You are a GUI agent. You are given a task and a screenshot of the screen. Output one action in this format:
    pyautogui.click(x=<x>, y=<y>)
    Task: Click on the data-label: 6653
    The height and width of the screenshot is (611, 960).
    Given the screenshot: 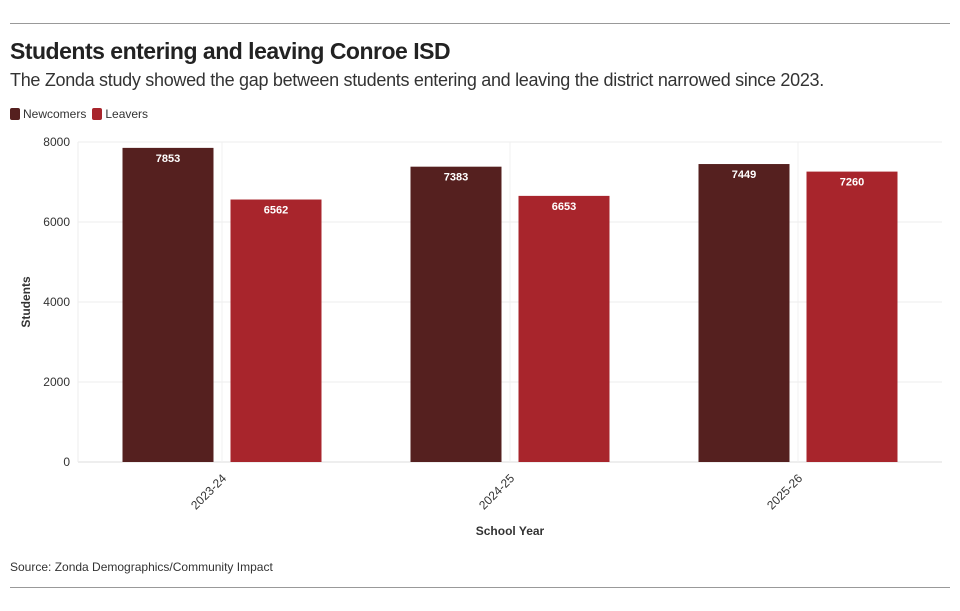 What is the action you would take?
    pyautogui.click(x=564, y=207)
    